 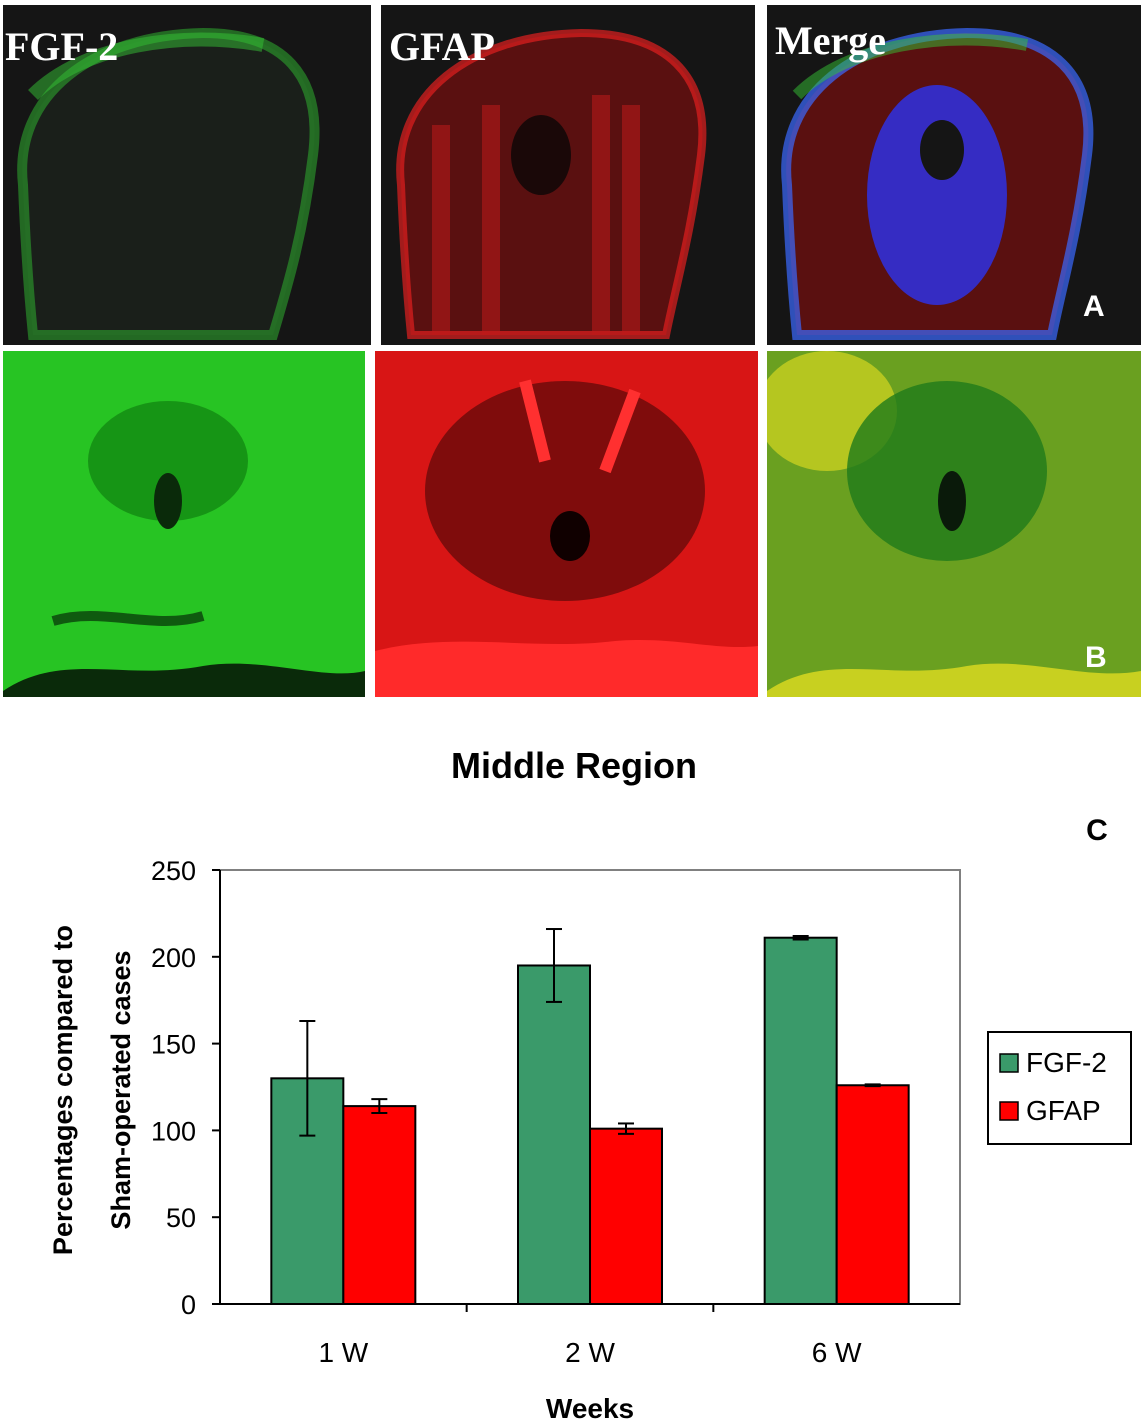 What do you see at coordinates (568, 175) in the screenshot?
I see `micrograph-gfap-whole: GFAP` at bounding box center [568, 175].